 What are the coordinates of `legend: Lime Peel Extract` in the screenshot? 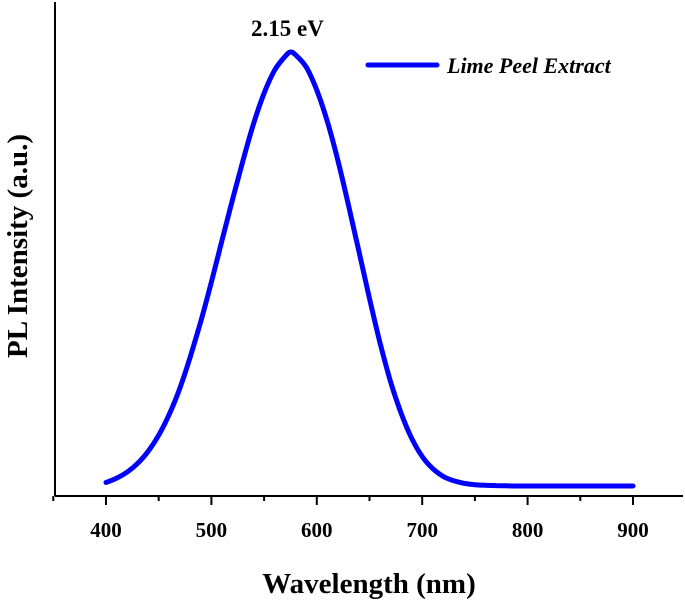 It's located at (488, 65).